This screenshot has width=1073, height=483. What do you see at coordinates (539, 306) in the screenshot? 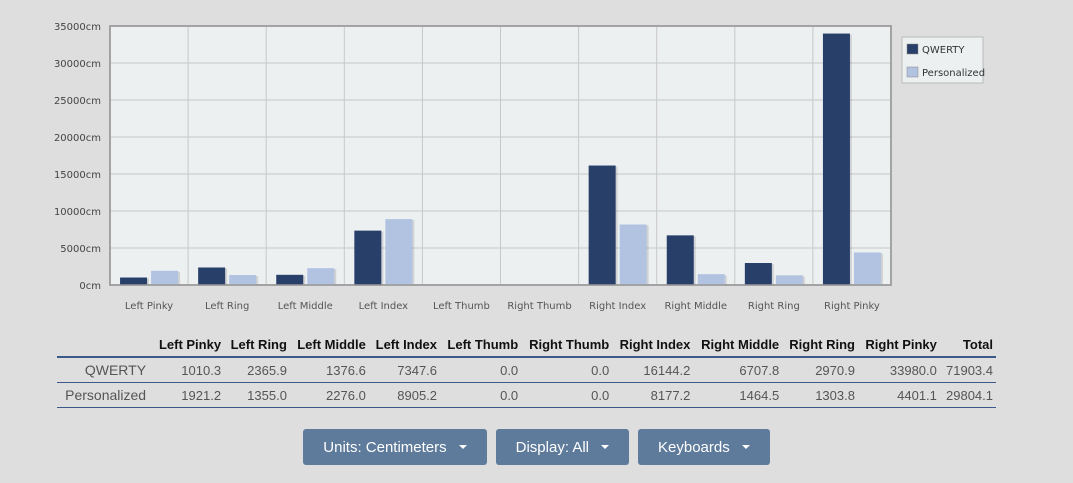
I see `x-tick-label: Right Thumb` at bounding box center [539, 306].